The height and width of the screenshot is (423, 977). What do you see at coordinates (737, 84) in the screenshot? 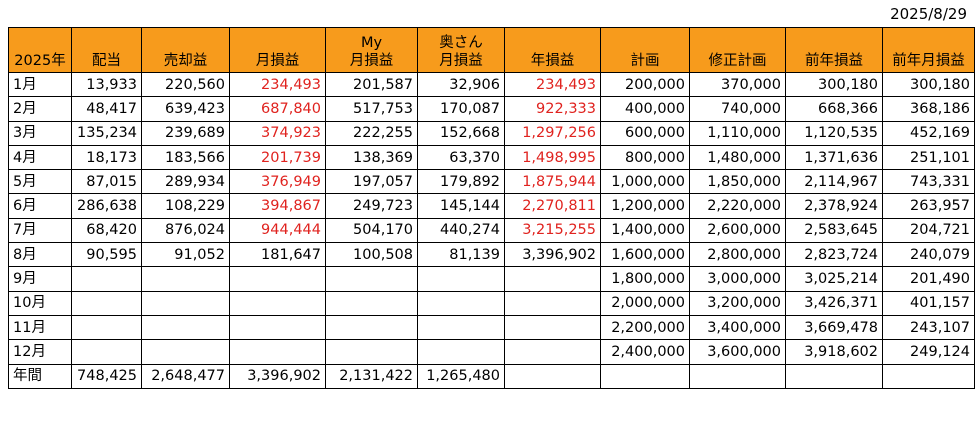
I see `table-cell: 370,000` at bounding box center [737, 84].